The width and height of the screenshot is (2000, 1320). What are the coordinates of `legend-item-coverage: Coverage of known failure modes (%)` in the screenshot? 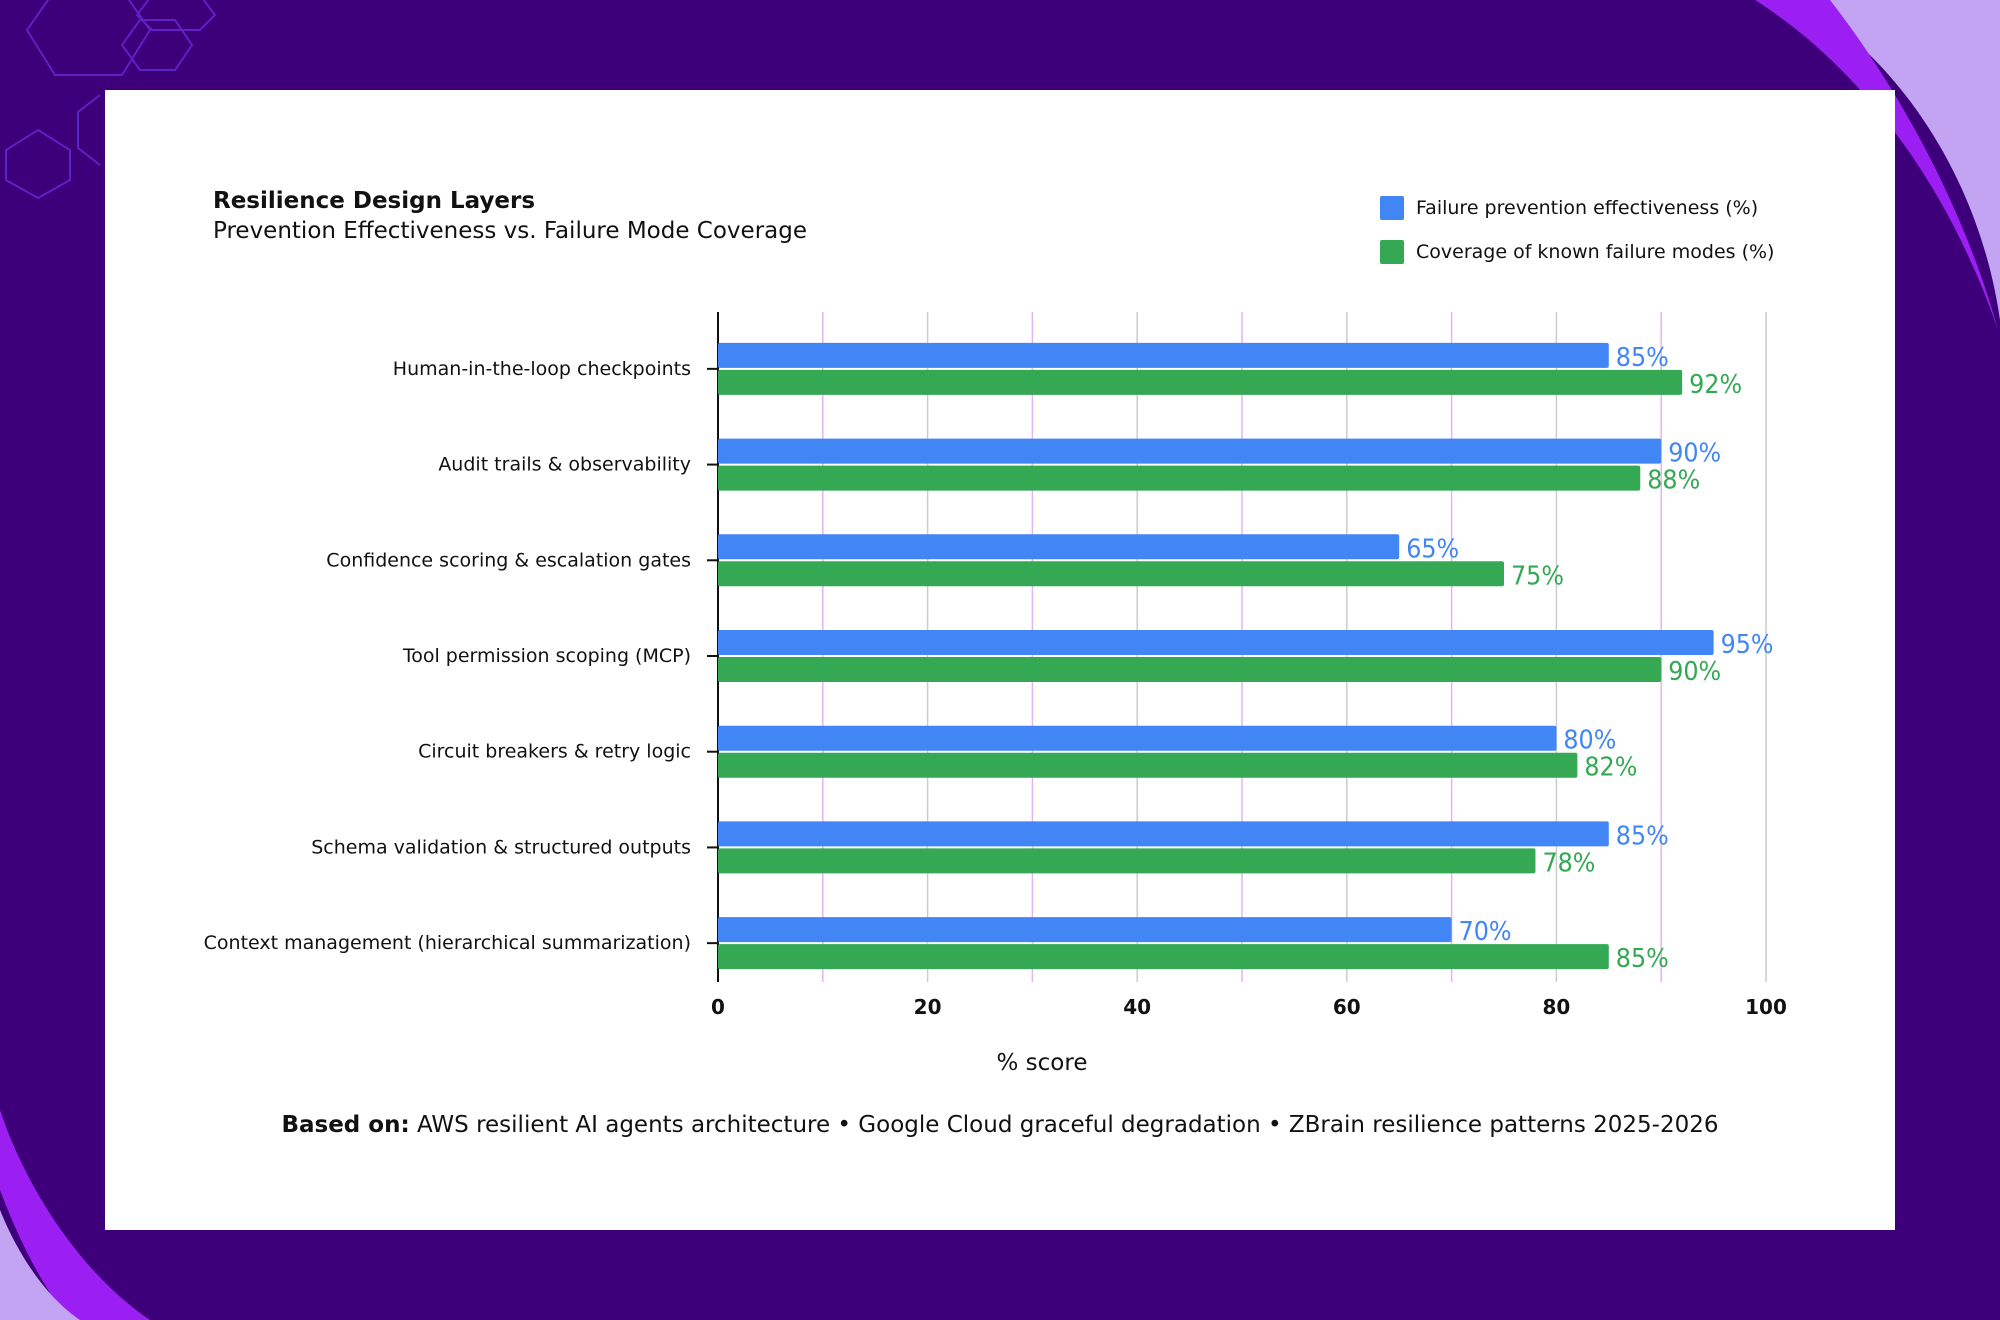 It's located at (1577, 252).